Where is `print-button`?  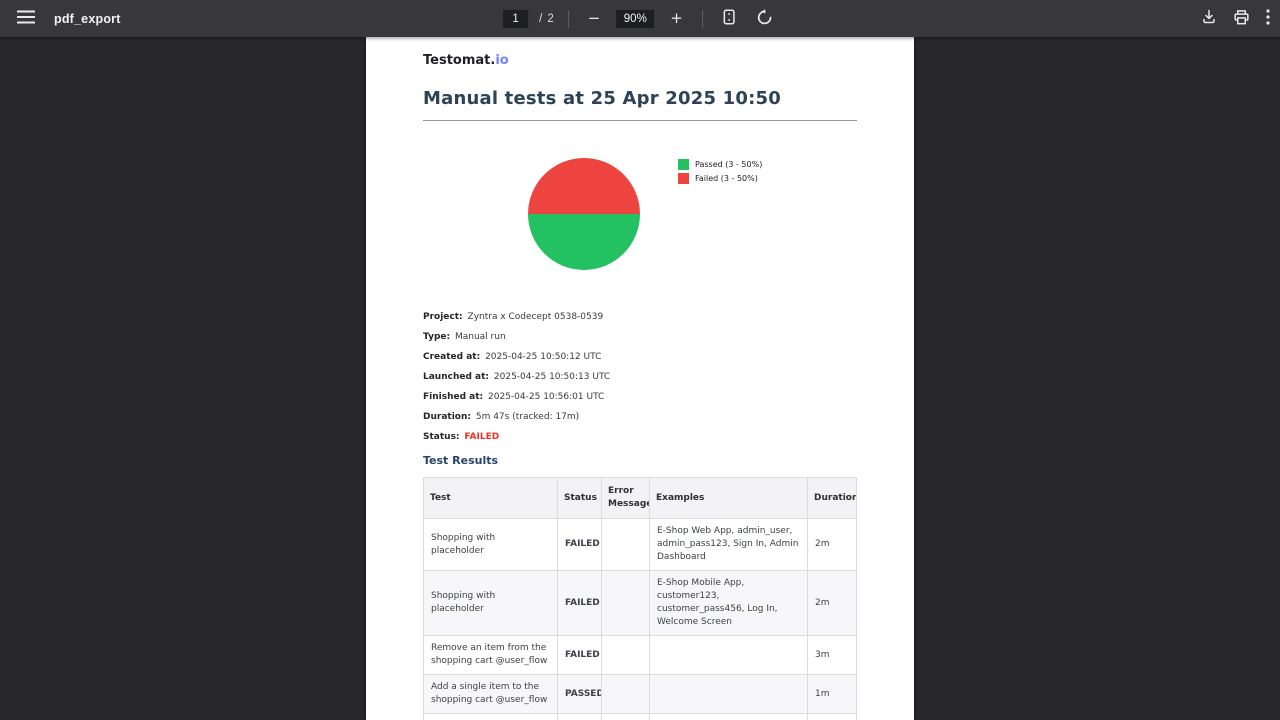 print-button is located at coordinates (1241, 19).